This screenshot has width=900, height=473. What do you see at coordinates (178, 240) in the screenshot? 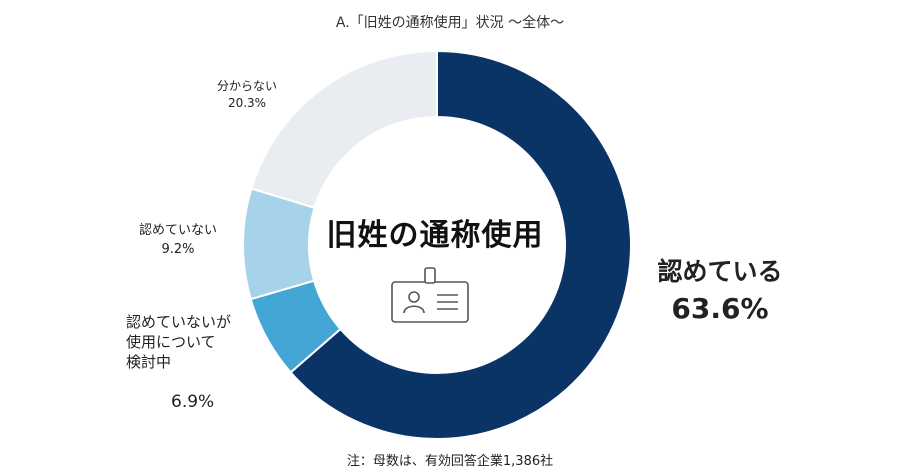
I see `slice-label-not-recognized: 認めていない 9.2%` at bounding box center [178, 240].